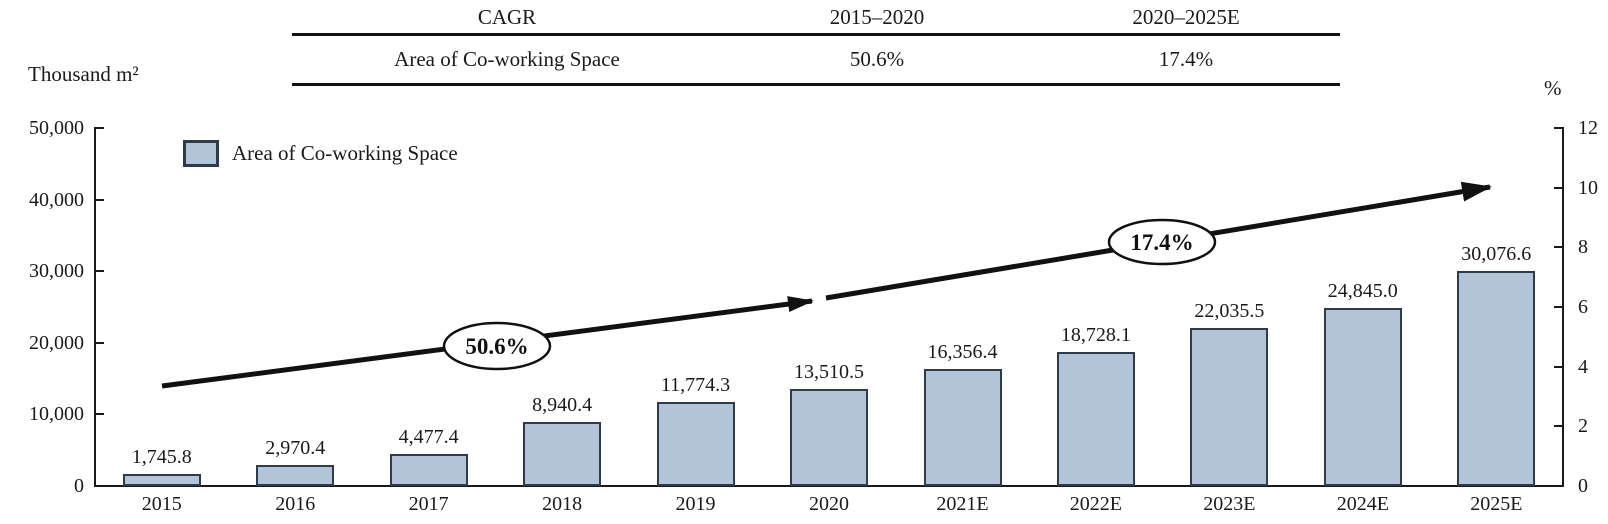  What do you see at coordinates (295, 504) in the screenshot?
I see `x-tick-label: 2016` at bounding box center [295, 504].